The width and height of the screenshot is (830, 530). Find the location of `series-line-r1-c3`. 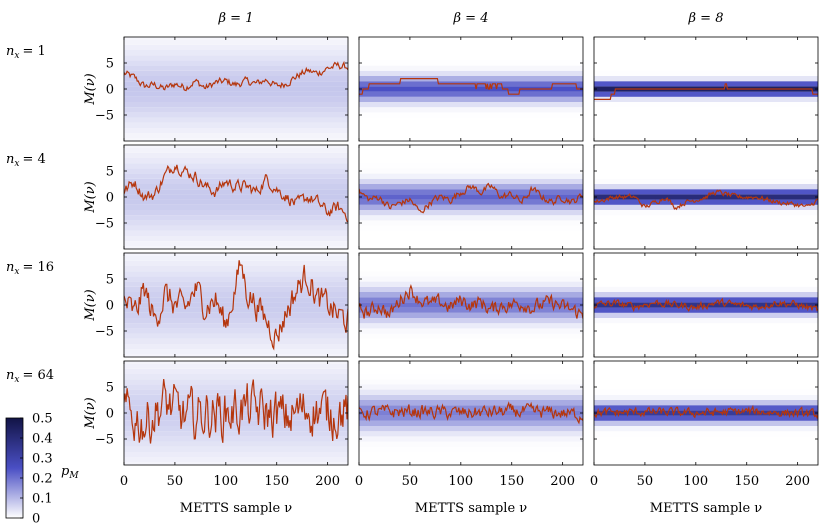

series-line-r1-c3 is located at coordinates (706, 91).